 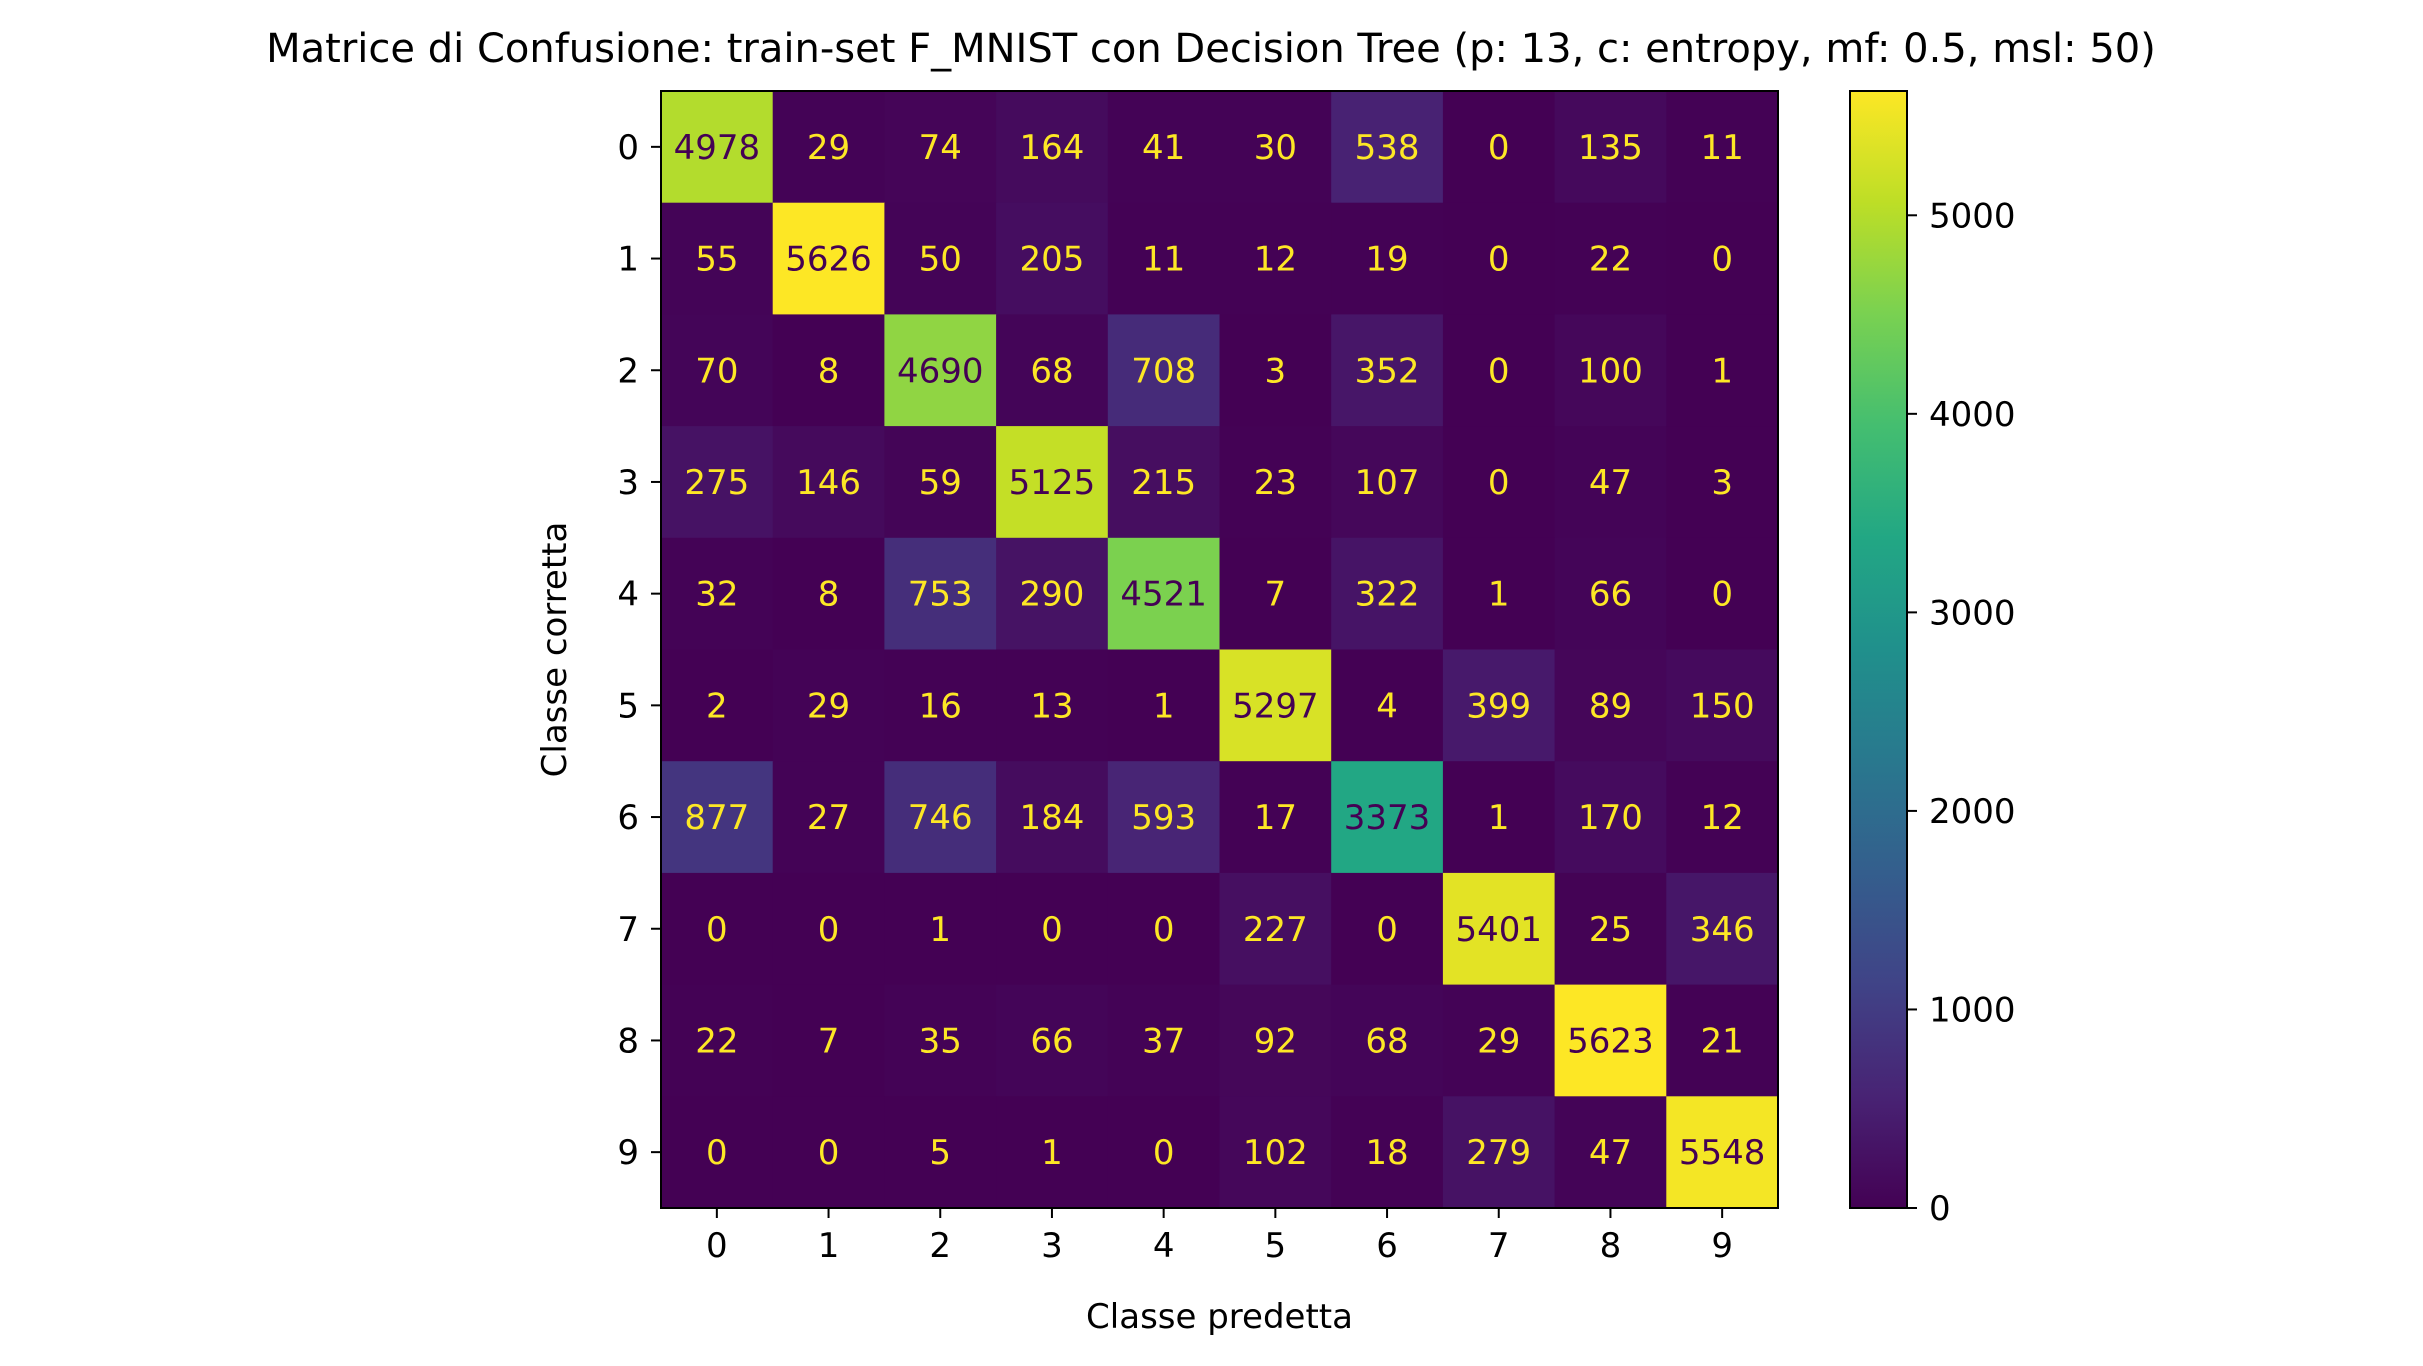 I want to click on y-tick-label: 6, so click(x=628, y=818).